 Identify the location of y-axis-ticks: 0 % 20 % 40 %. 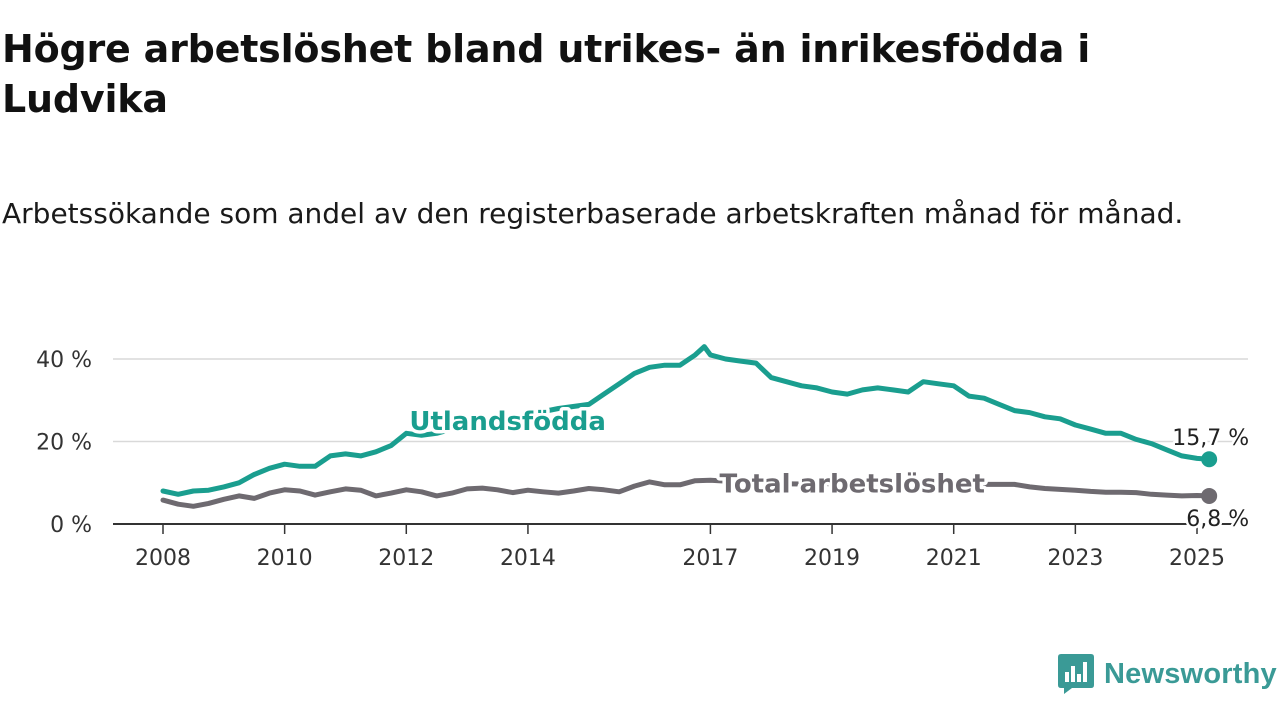
(64, 443).